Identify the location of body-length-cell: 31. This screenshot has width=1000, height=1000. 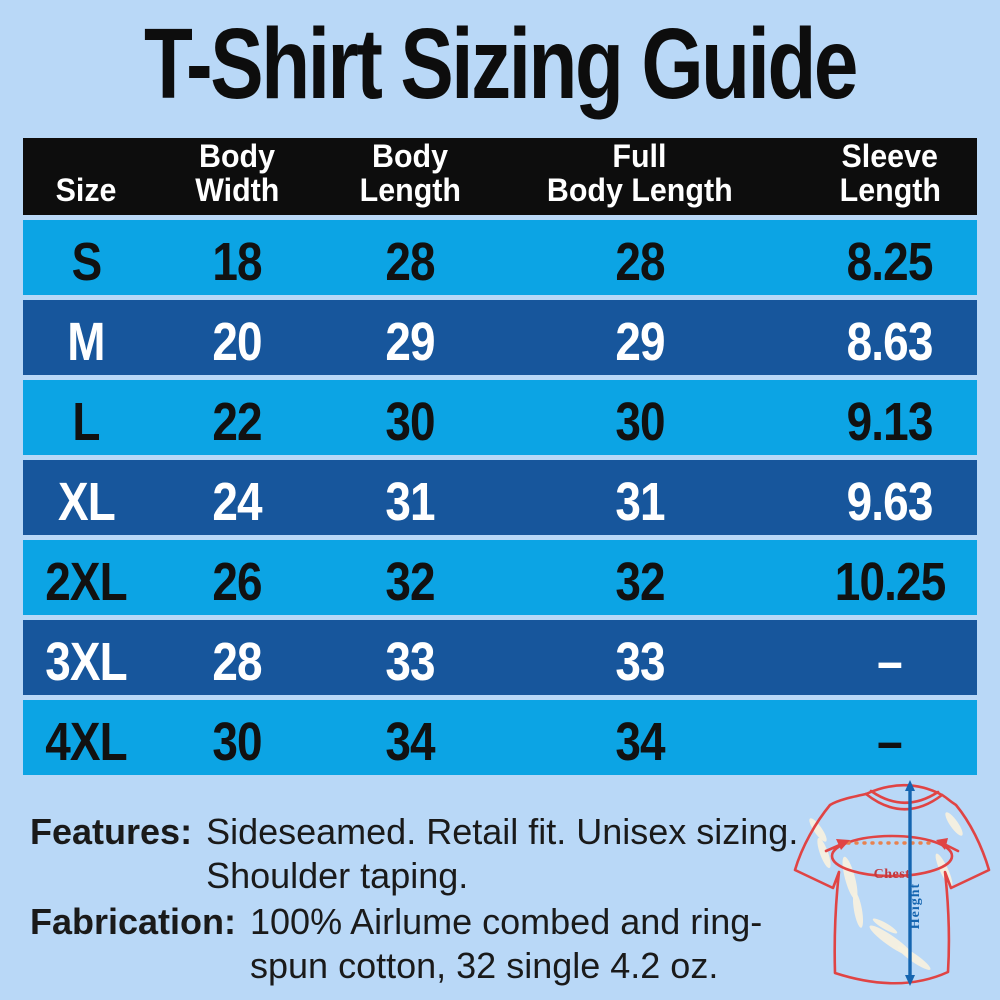
(410, 502).